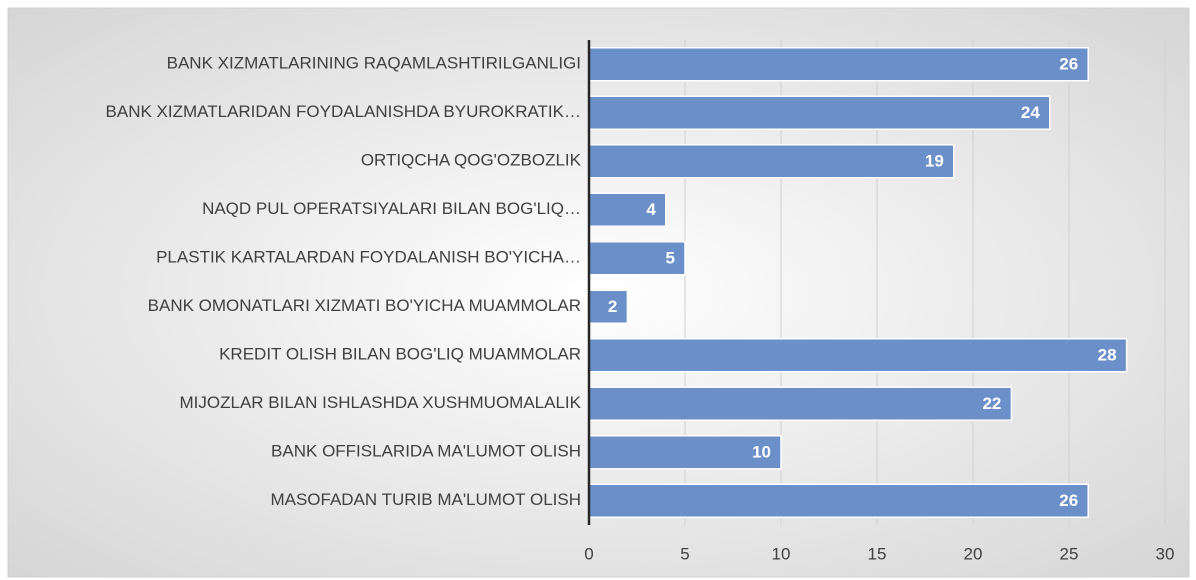 The height and width of the screenshot is (580, 1196). I want to click on y-tick-label: KREDIT OLISH BILAN BOG'LIQ MUAMMOLAR, so click(400, 354).